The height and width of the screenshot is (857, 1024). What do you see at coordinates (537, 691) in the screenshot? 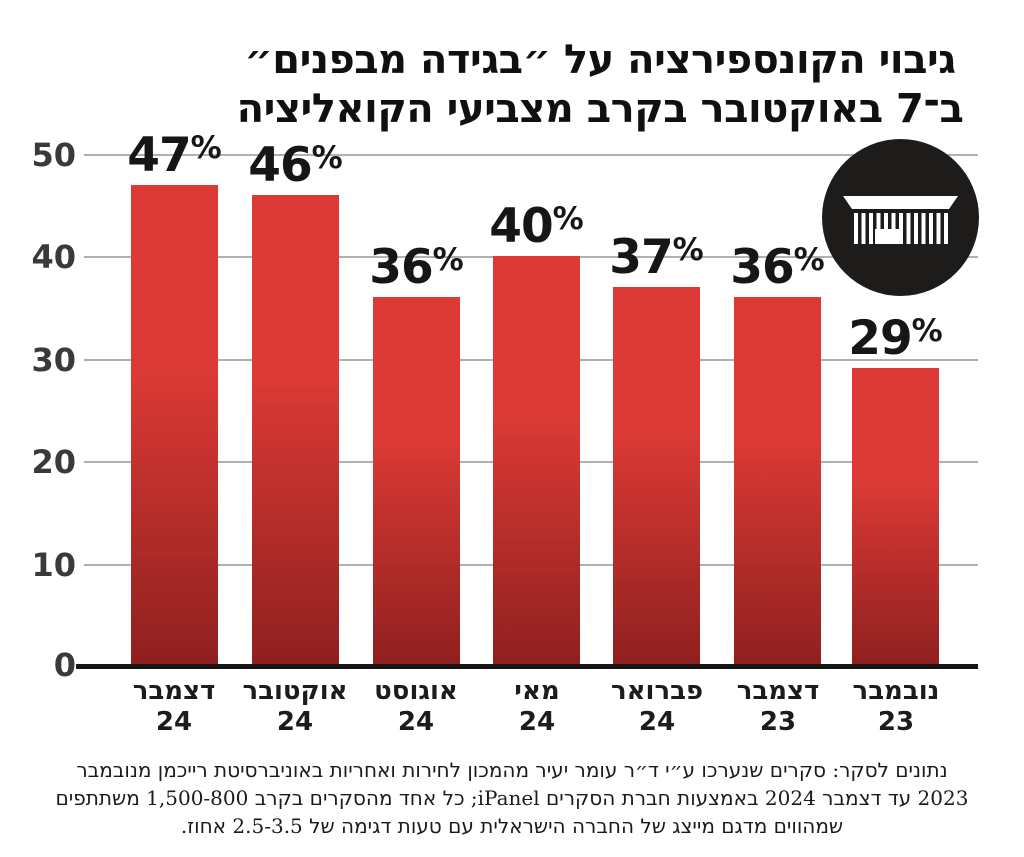
I see `month-label: מאי` at bounding box center [537, 691].